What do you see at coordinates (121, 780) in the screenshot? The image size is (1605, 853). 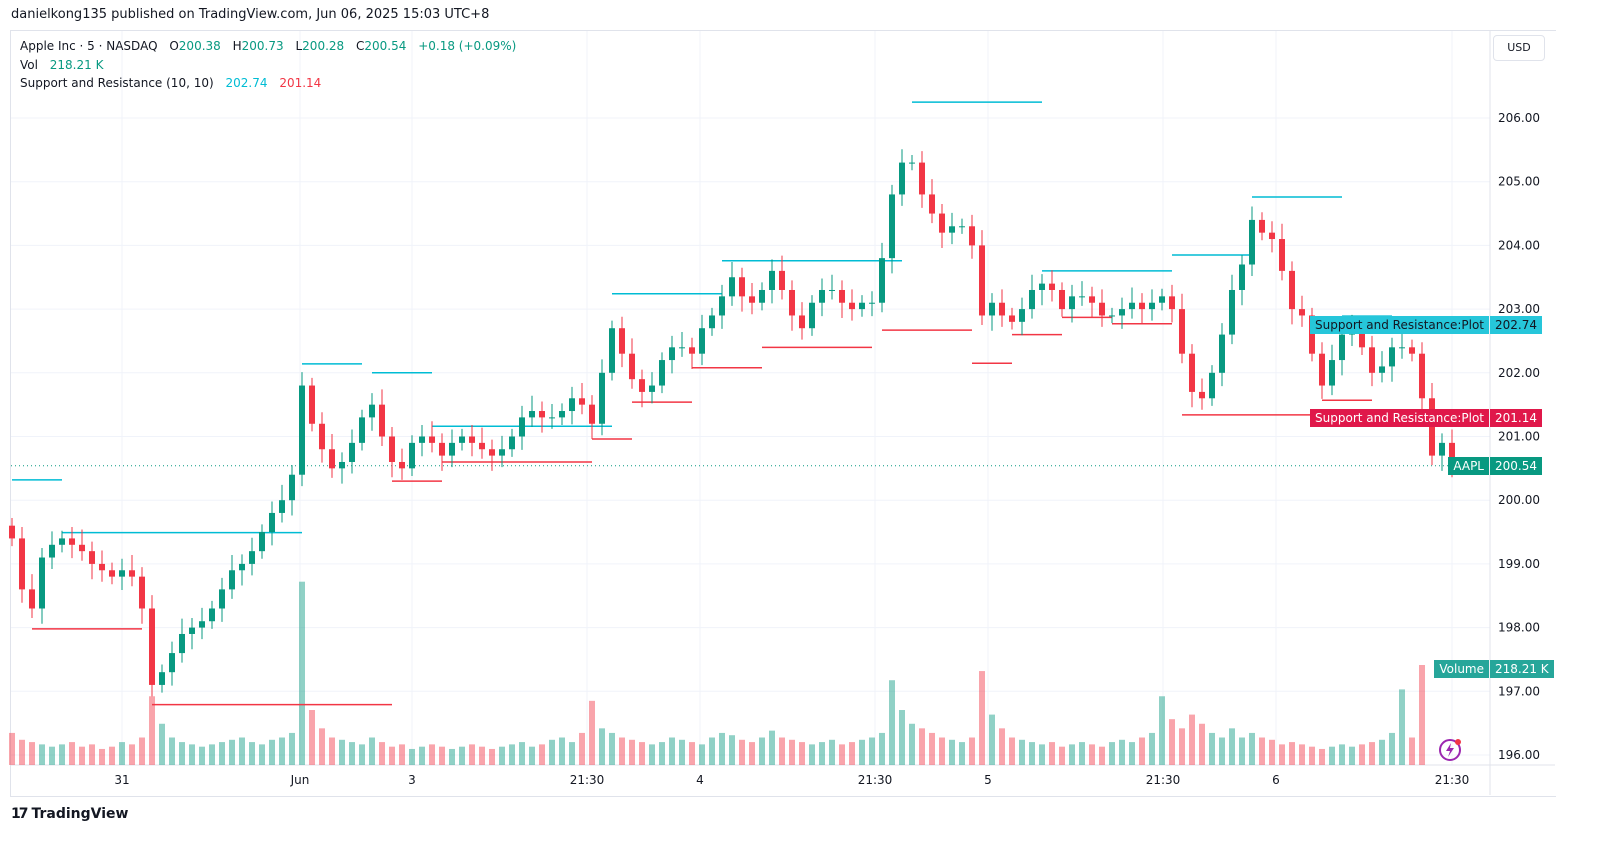 I see `x-tick-label: 31` at bounding box center [121, 780].